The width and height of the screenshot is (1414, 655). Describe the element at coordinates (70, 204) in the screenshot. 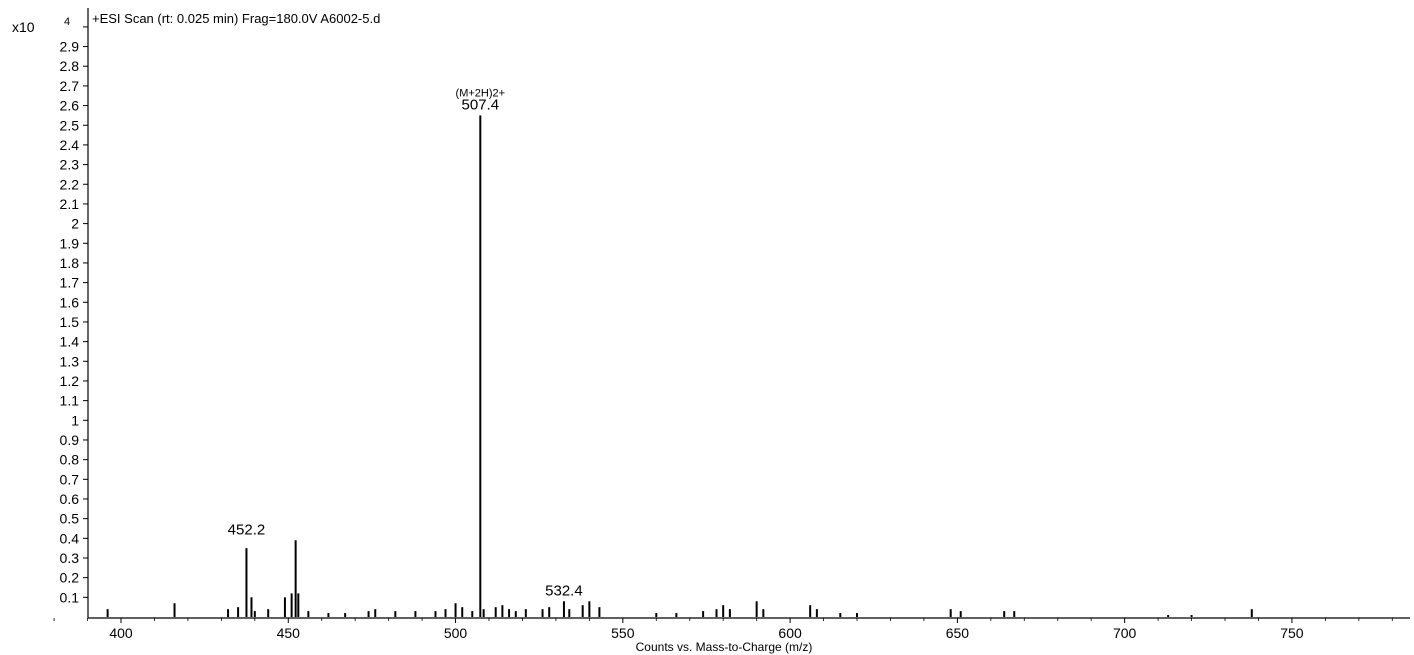

I see `y-tick-label: 2.1` at that location.